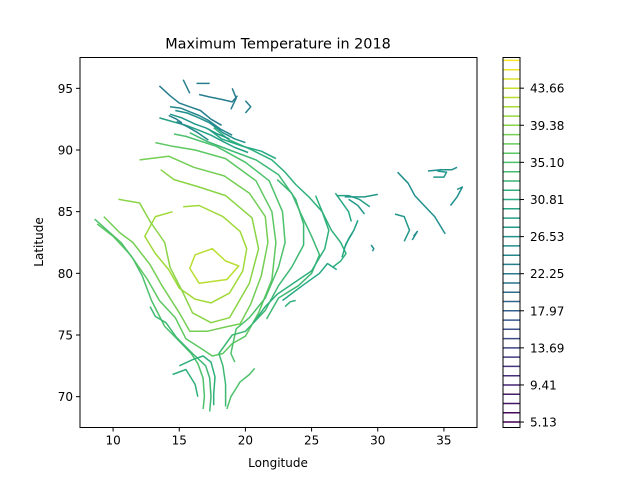  What do you see at coordinates (511, 242) in the screenshot?
I see `colorbar-frame` at bounding box center [511, 242].